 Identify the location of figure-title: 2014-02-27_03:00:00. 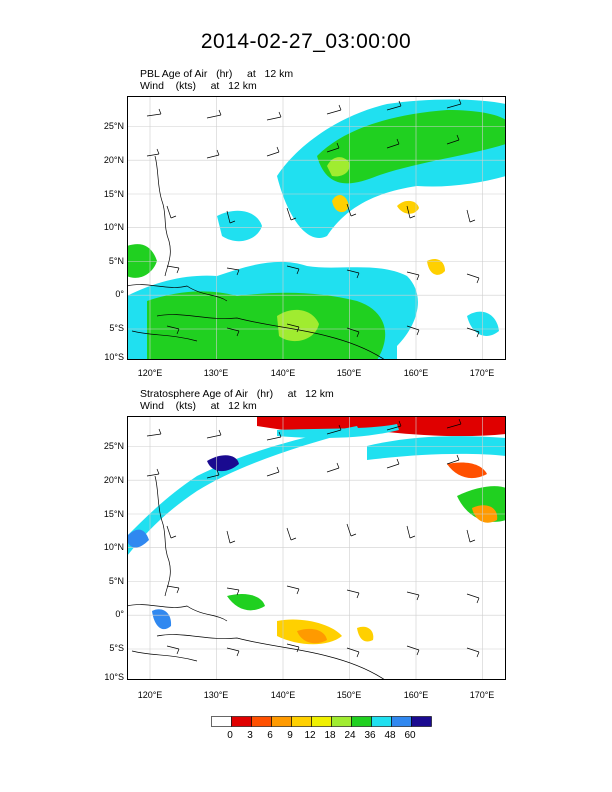
(306, 41).